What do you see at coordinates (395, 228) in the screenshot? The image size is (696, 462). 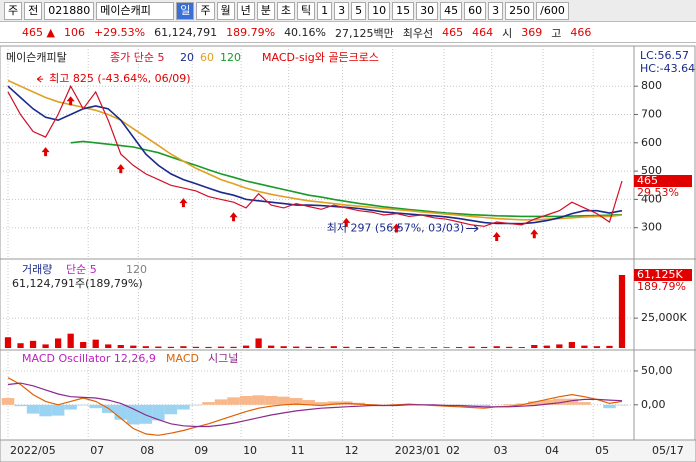 I see `low-label: 최저 297 (56.57%, 03/03)` at bounding box center [395, 228].